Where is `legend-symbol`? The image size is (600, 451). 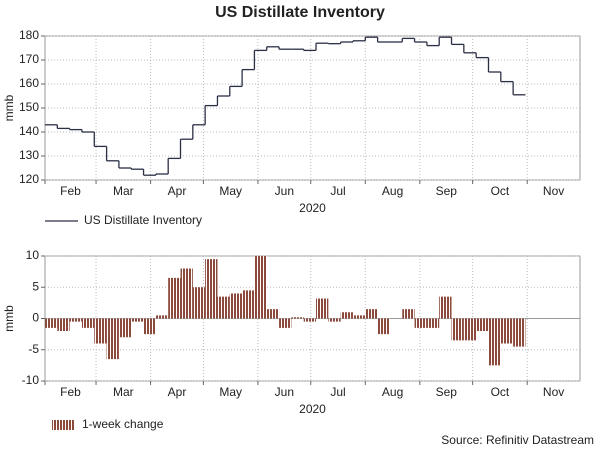 legend-symbol is located at coordinates (63, 425).